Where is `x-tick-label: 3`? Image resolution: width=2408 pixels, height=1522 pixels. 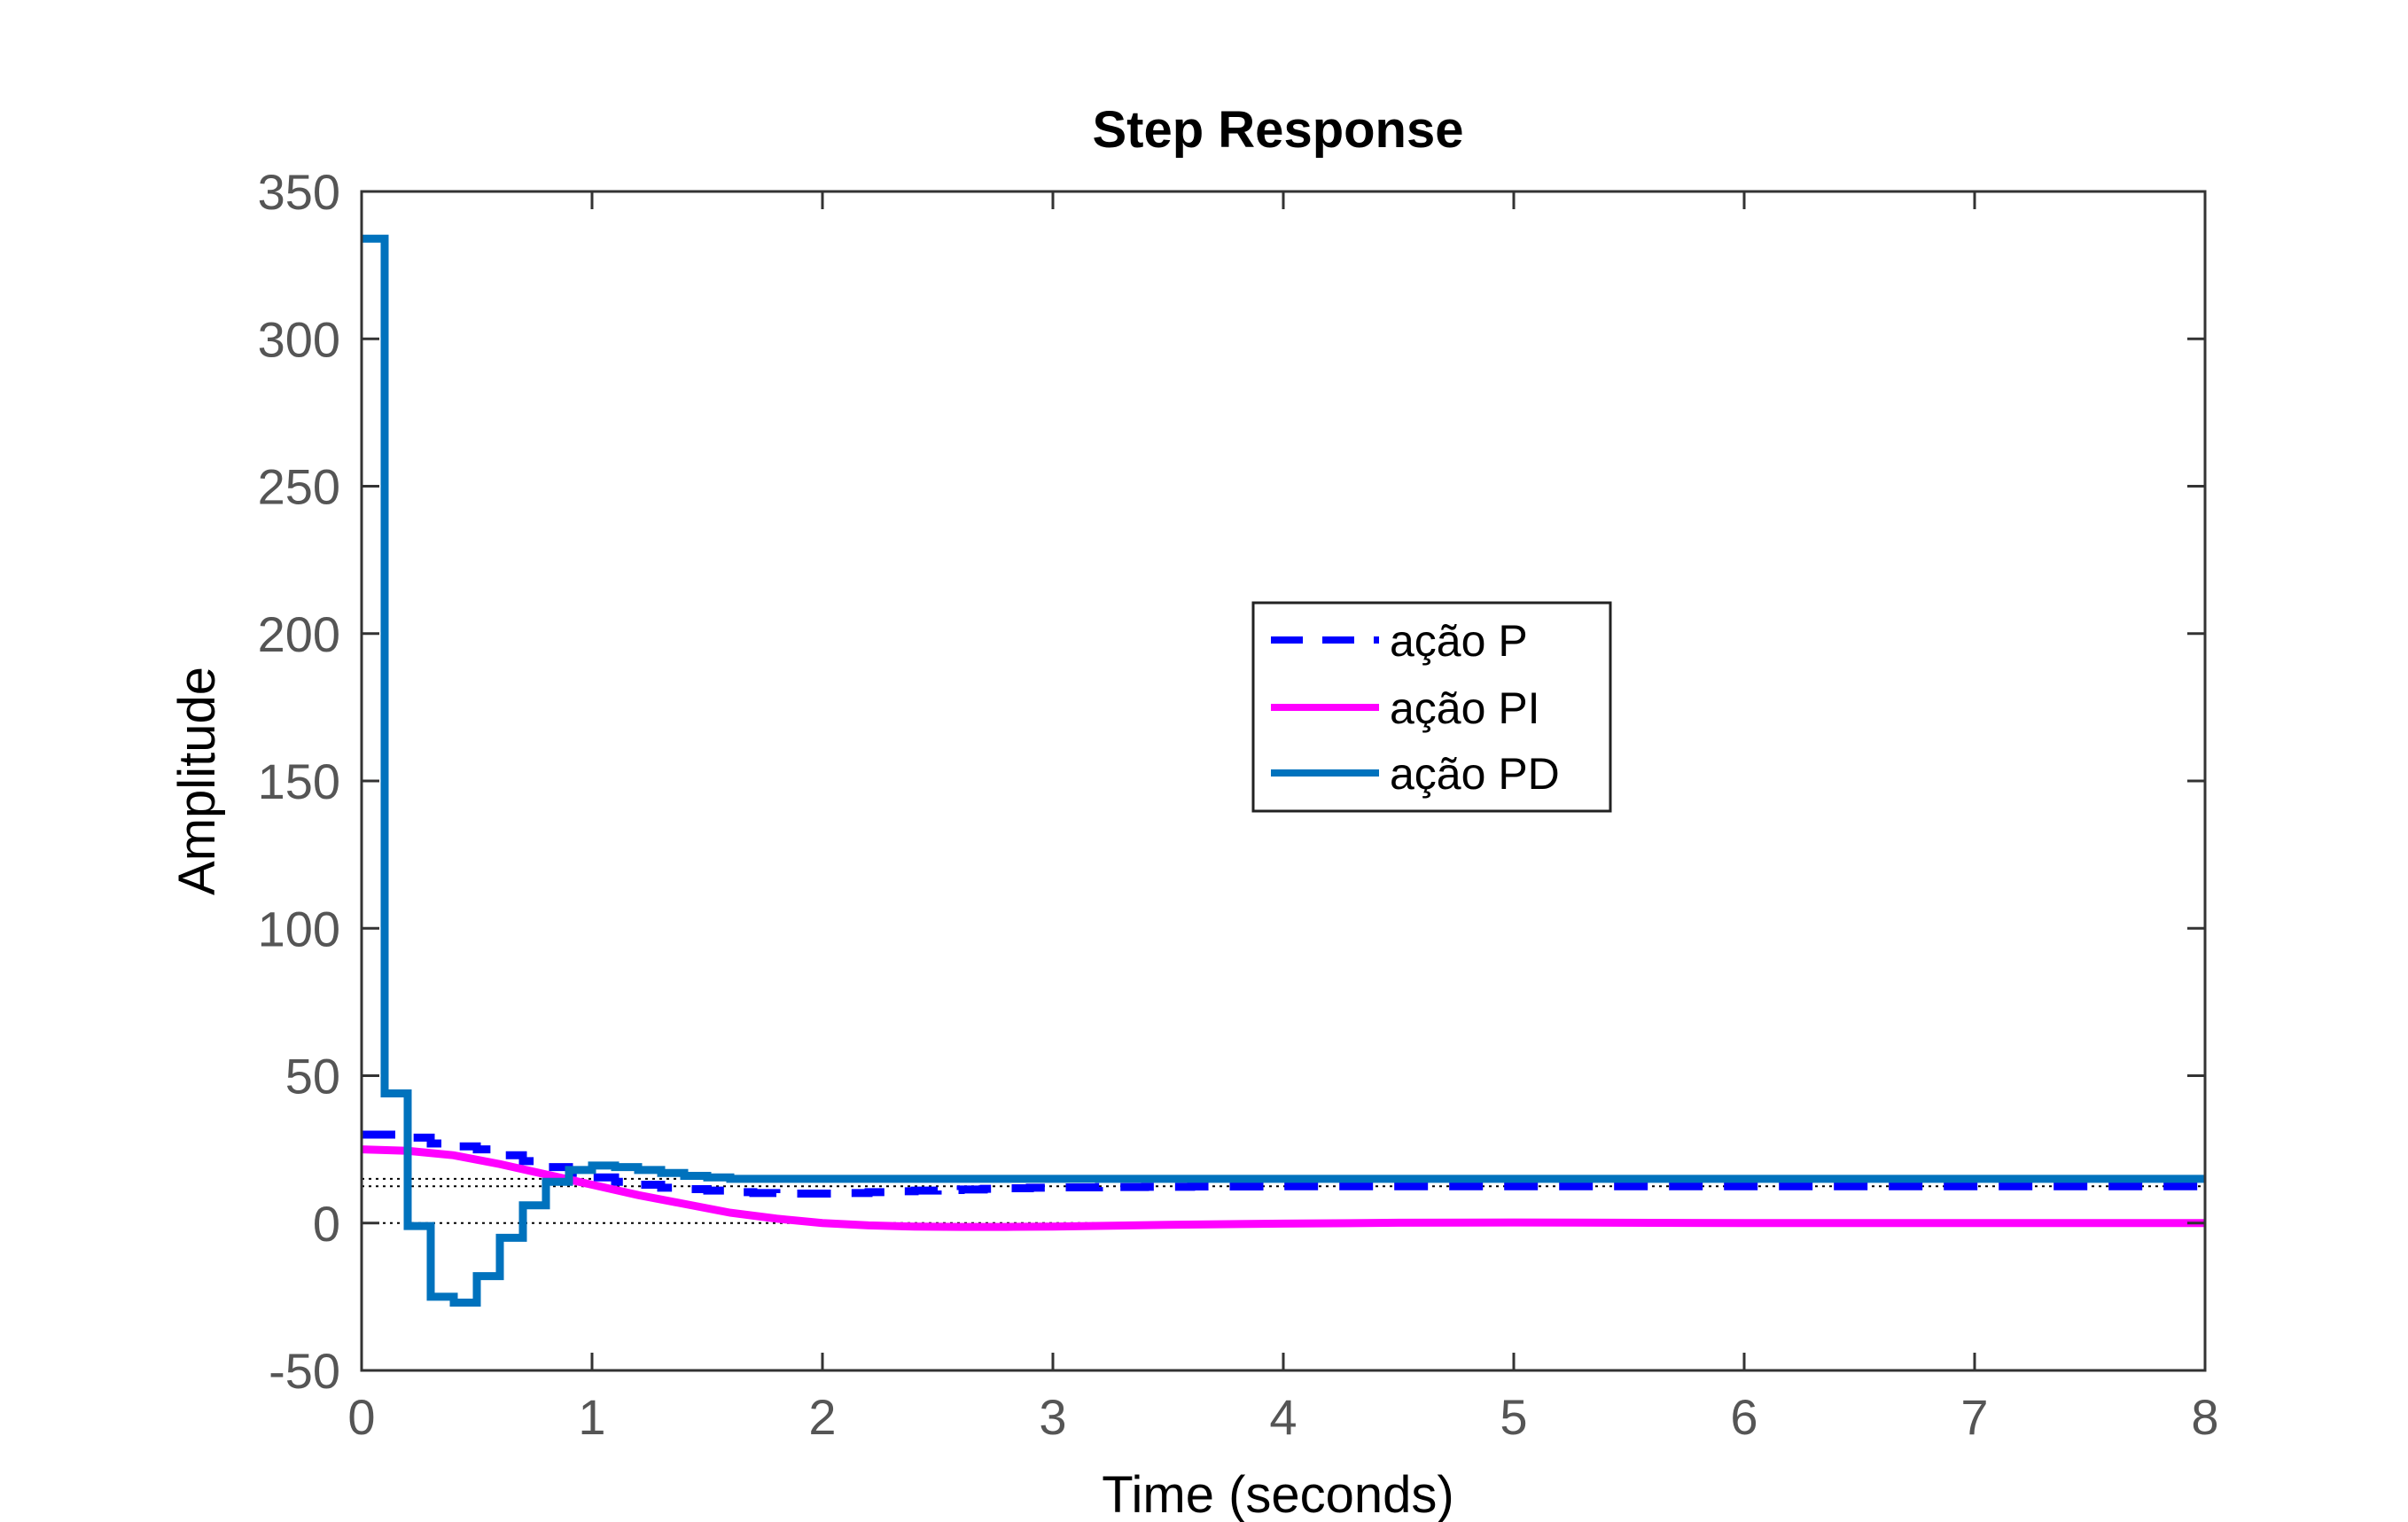 x-tick-label: 3 is located at coordinates (1052, 1417).